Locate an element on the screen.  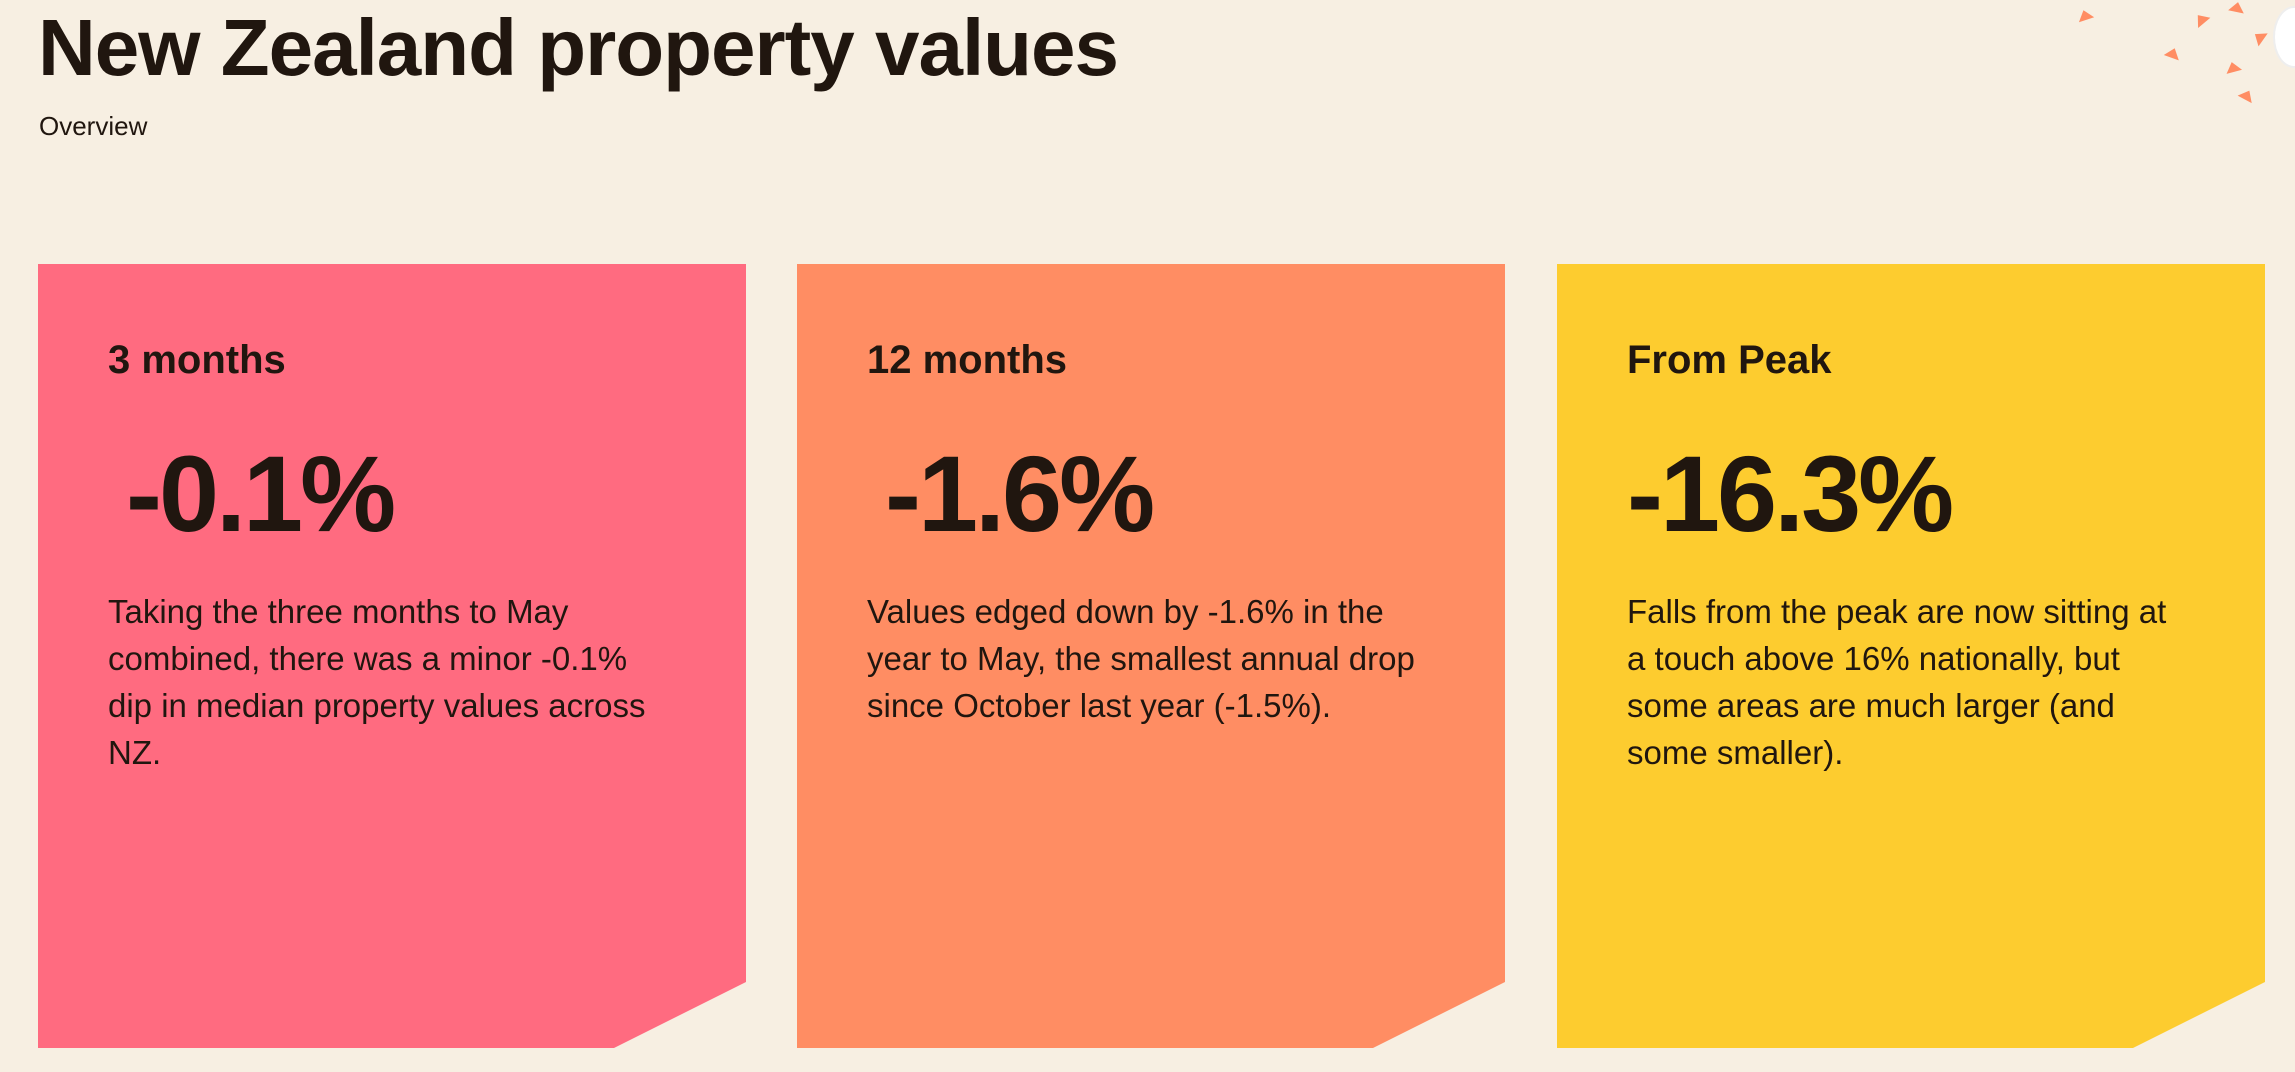
card-period: 12 months is located at coordinates (967, 360).